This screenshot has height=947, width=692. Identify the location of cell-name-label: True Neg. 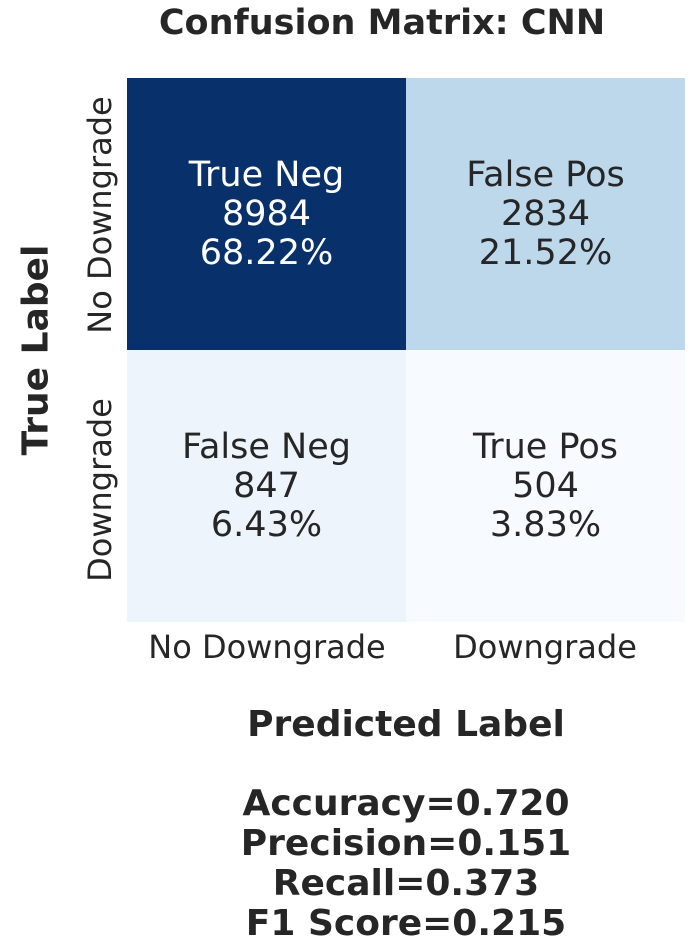
(266, 174).